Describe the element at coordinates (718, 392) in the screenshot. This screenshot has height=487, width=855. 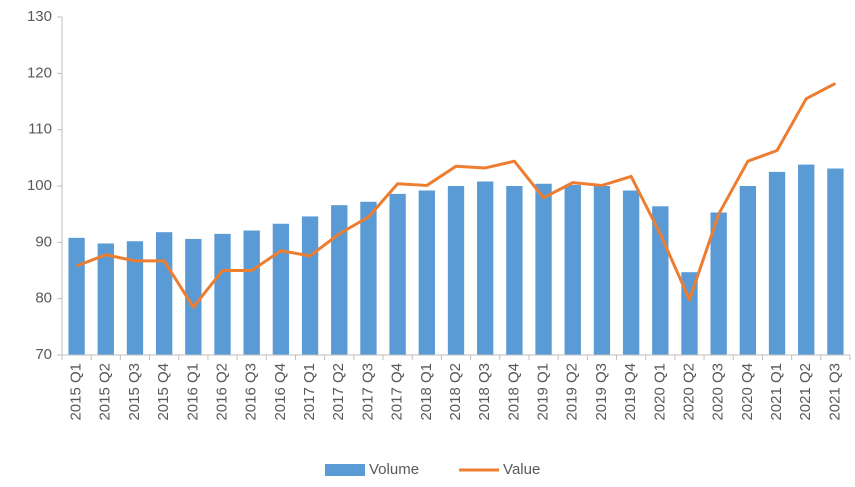
I see `x-tick-label: 2020 Q3` at that location.